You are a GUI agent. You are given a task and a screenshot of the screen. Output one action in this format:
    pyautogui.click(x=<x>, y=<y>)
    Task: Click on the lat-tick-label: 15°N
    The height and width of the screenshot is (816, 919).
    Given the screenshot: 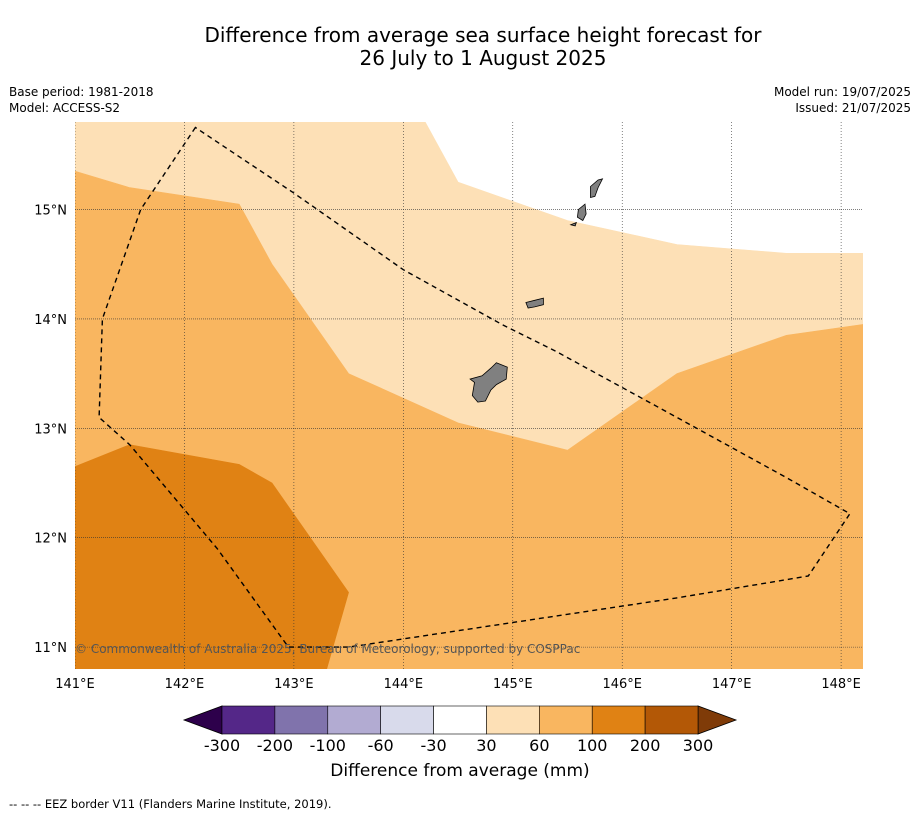 What is the action you would take?
    pyautogui.click(x=50, y=211)
    